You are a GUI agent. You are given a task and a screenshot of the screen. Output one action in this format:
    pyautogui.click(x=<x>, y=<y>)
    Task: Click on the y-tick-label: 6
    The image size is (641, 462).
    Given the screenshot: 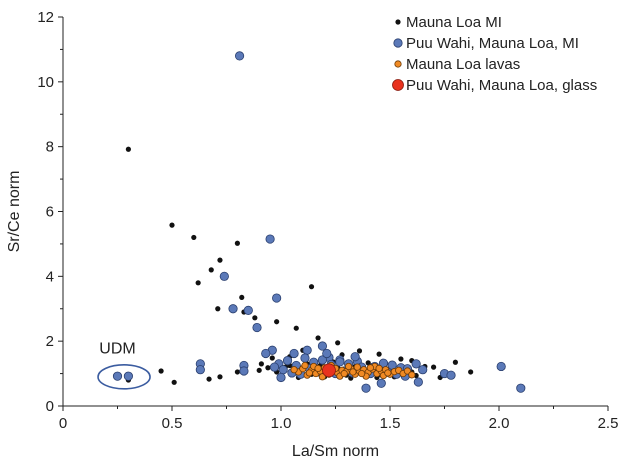 What is the action you would take?
    pyautogui.click(x=50, y=212)
    